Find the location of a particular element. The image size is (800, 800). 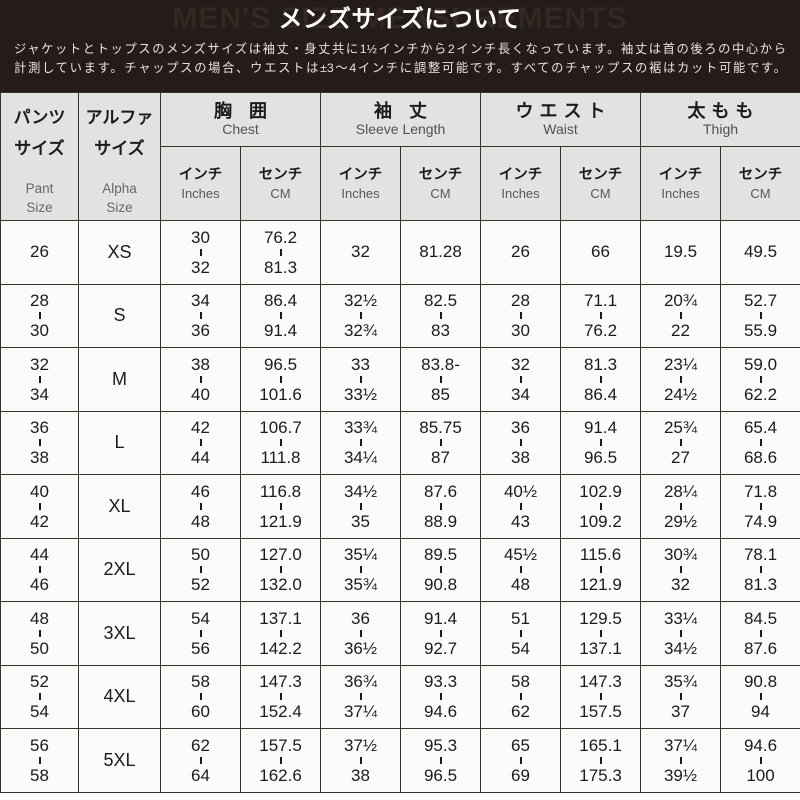

range-min: 102.9 is located at coordinates (600, 491).